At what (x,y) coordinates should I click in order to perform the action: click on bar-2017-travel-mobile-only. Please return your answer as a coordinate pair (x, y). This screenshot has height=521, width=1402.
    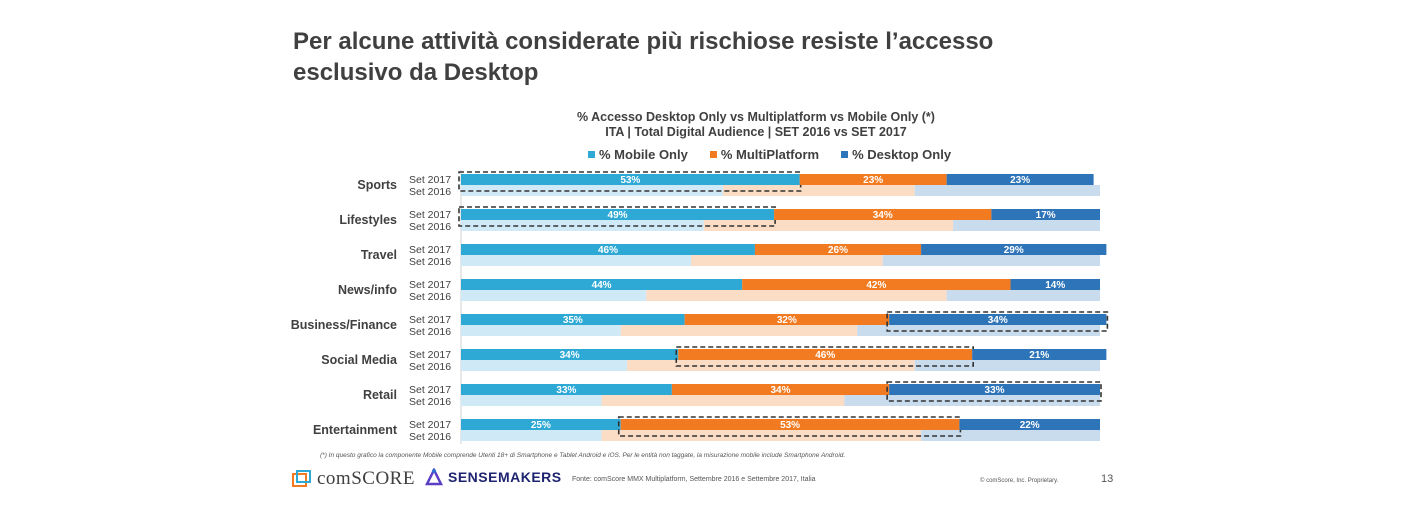
    Looking at the image, I should click on (608, 249).